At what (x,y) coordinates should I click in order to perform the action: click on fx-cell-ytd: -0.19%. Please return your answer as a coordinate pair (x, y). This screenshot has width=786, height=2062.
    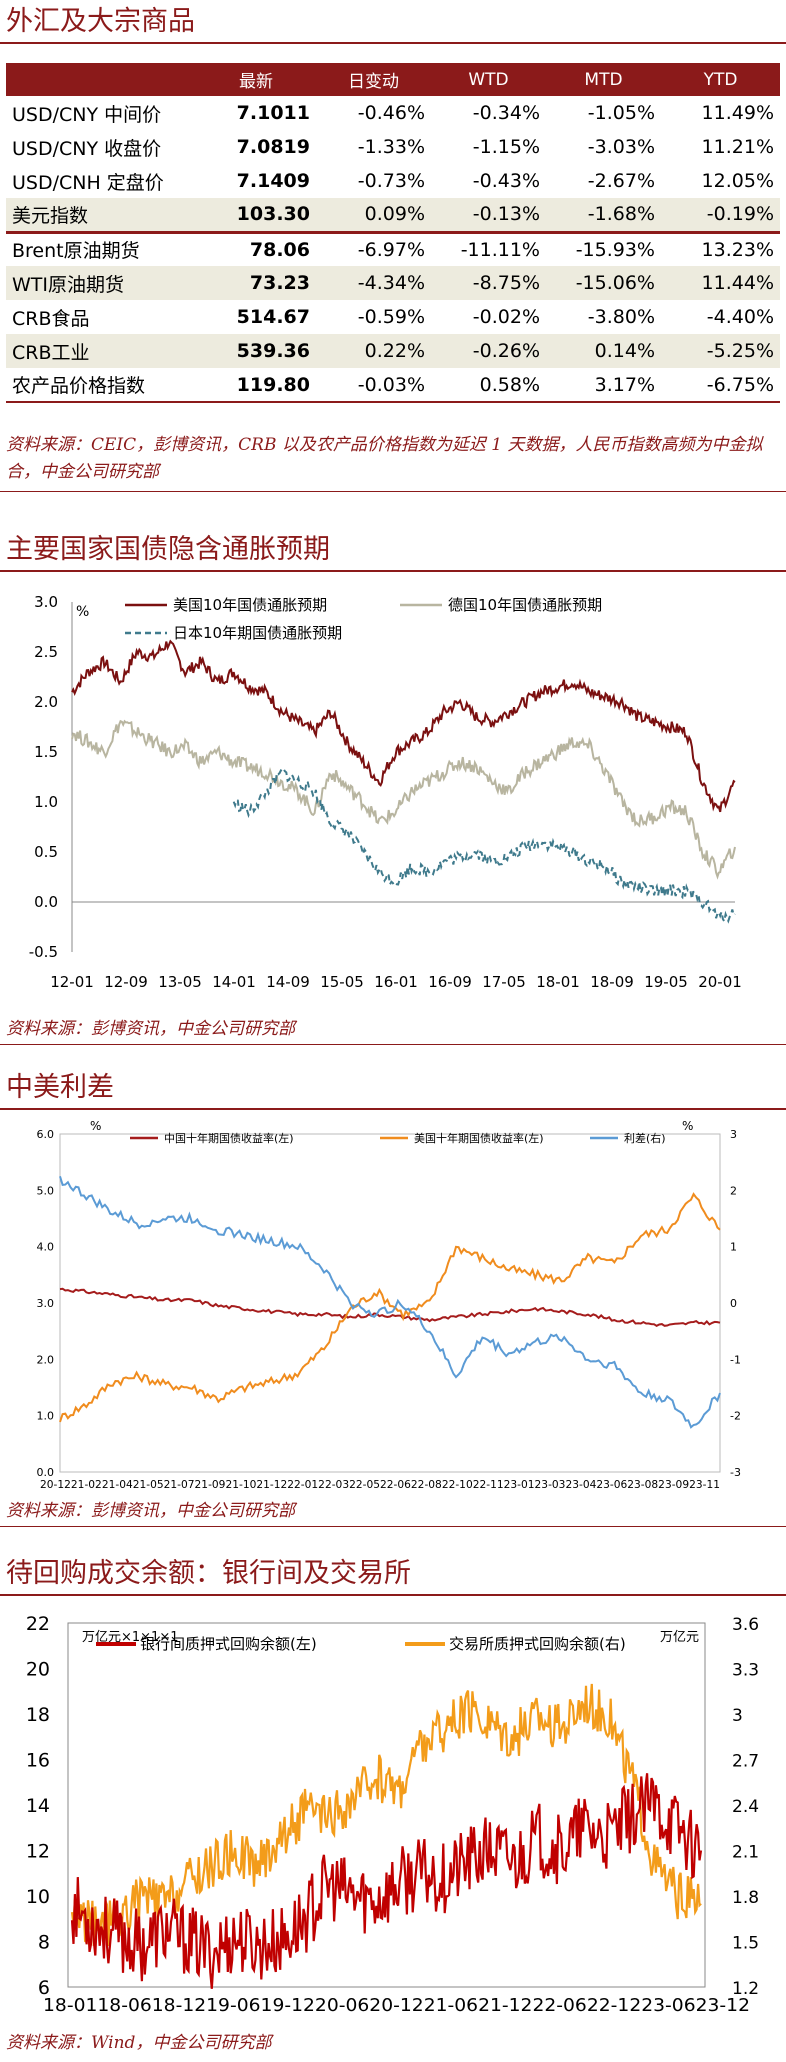
    Looking at the image, I should click on (720, 216).